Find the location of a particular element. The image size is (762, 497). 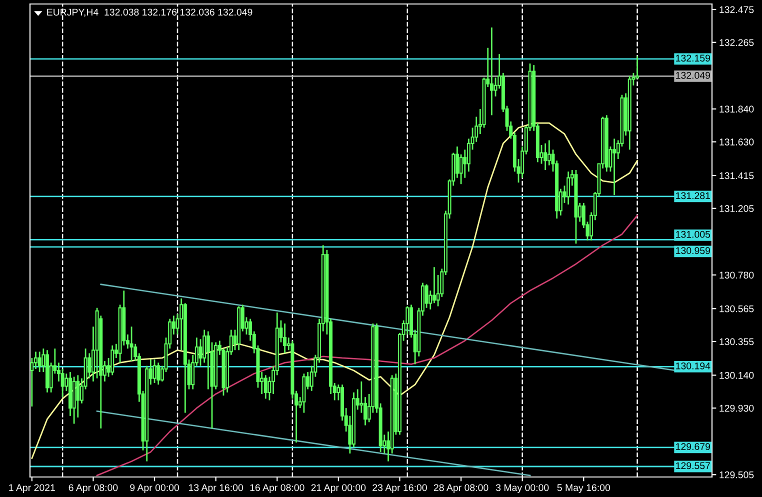

y-tick-label: 130.355 is located at coordinates (737, 342).